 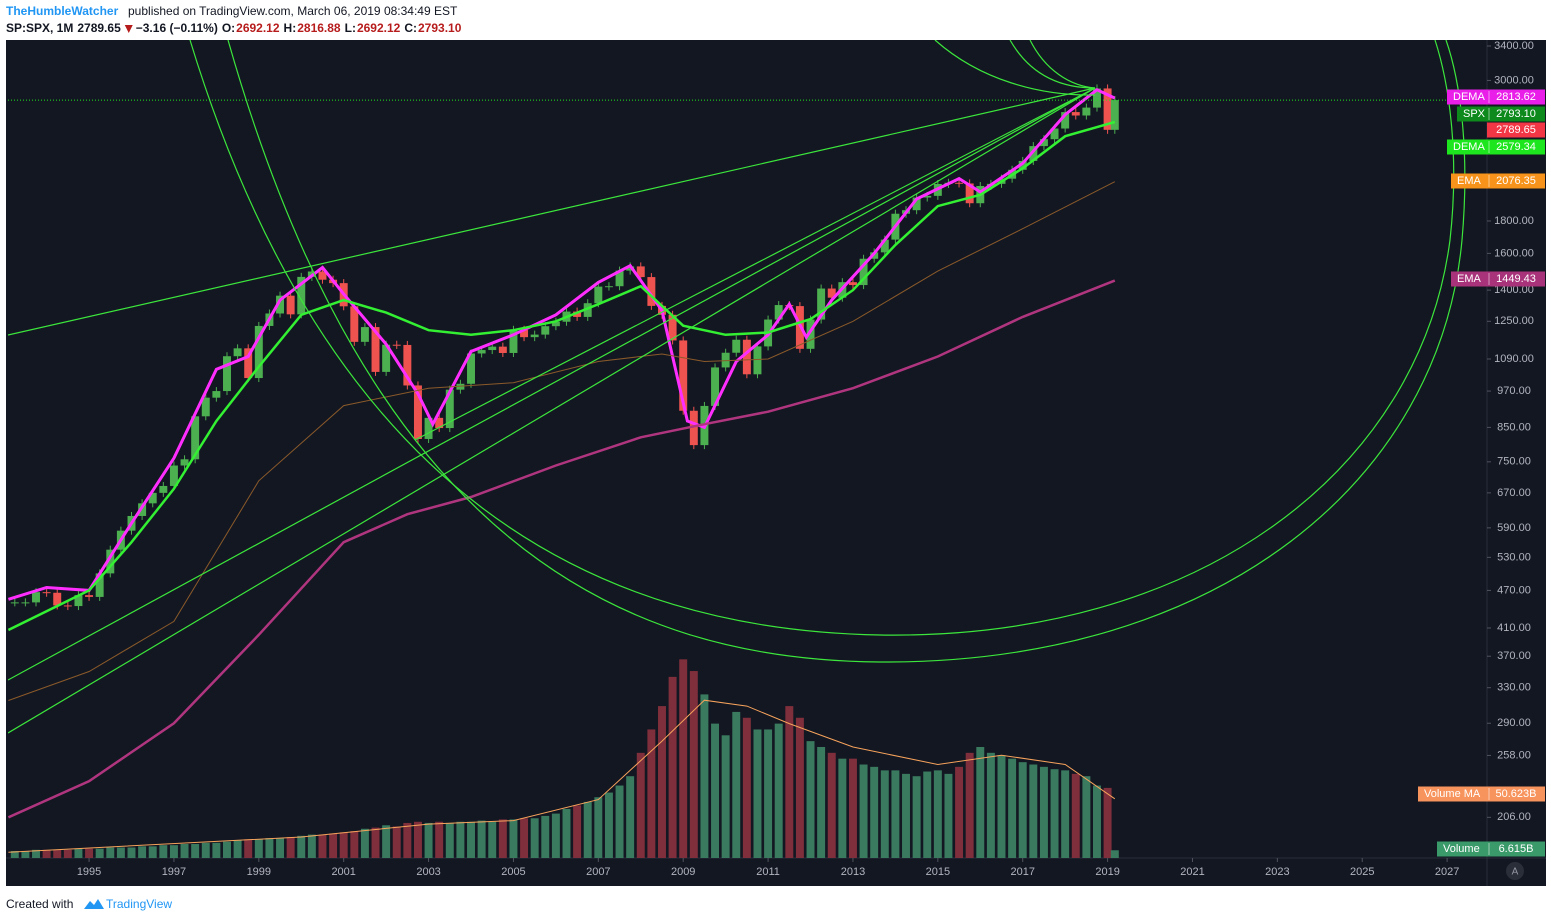 I want to click on scale-label-value: 2789.65, so click(x=1516, y=130).